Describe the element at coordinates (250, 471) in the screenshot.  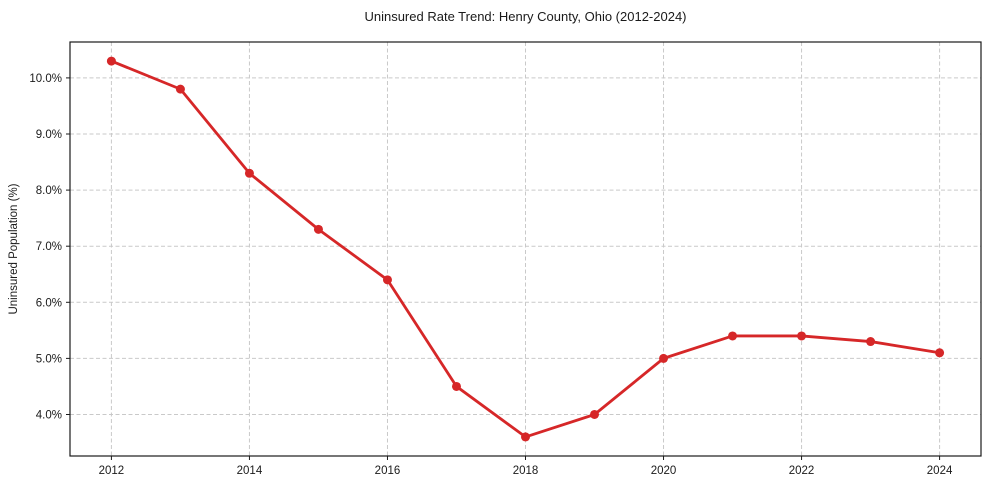
I see `x-tick-label: 2014` at that location.